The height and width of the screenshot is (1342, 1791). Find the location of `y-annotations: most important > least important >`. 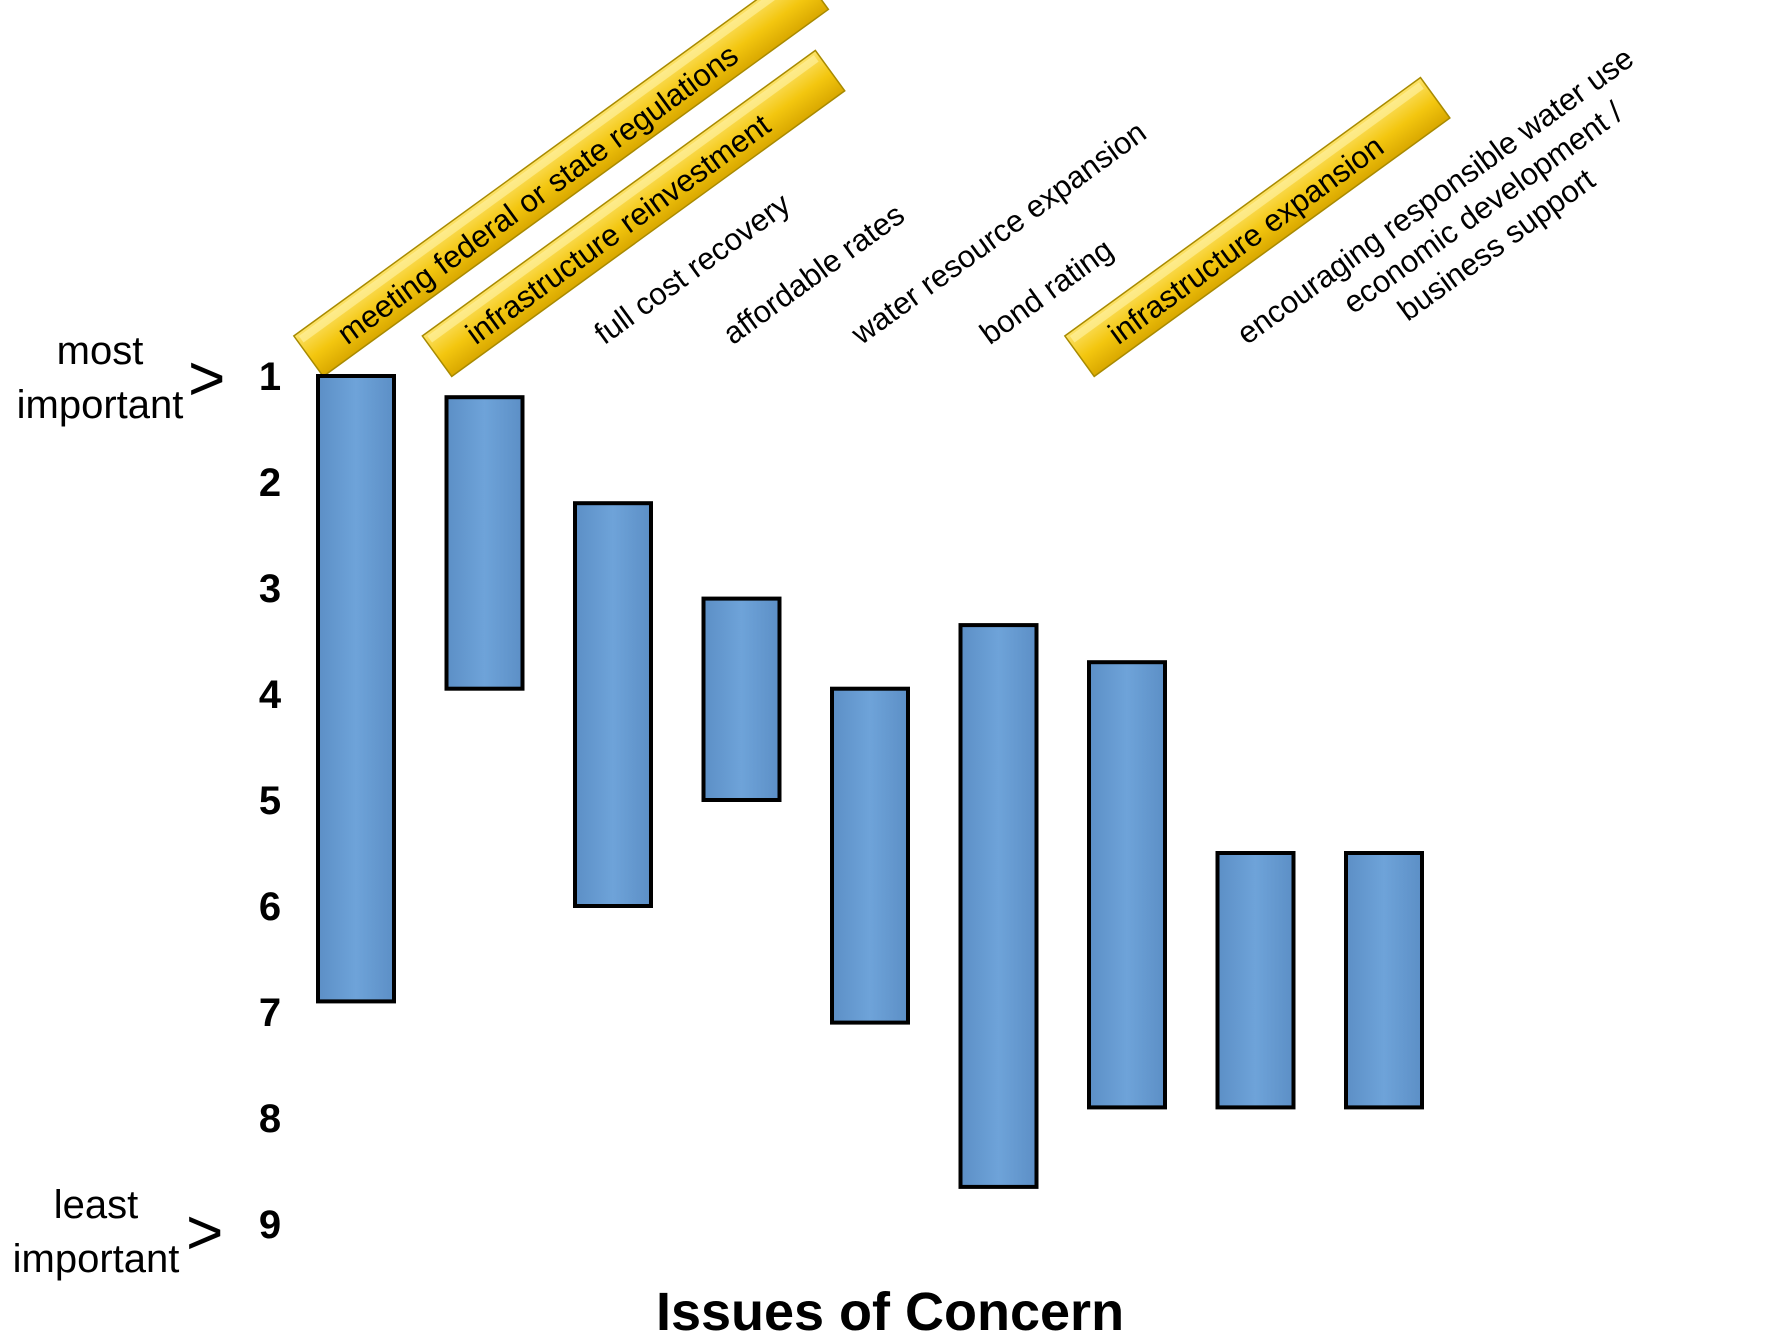

y-annotations: most important > least important > is located at coordinates (119, 805).